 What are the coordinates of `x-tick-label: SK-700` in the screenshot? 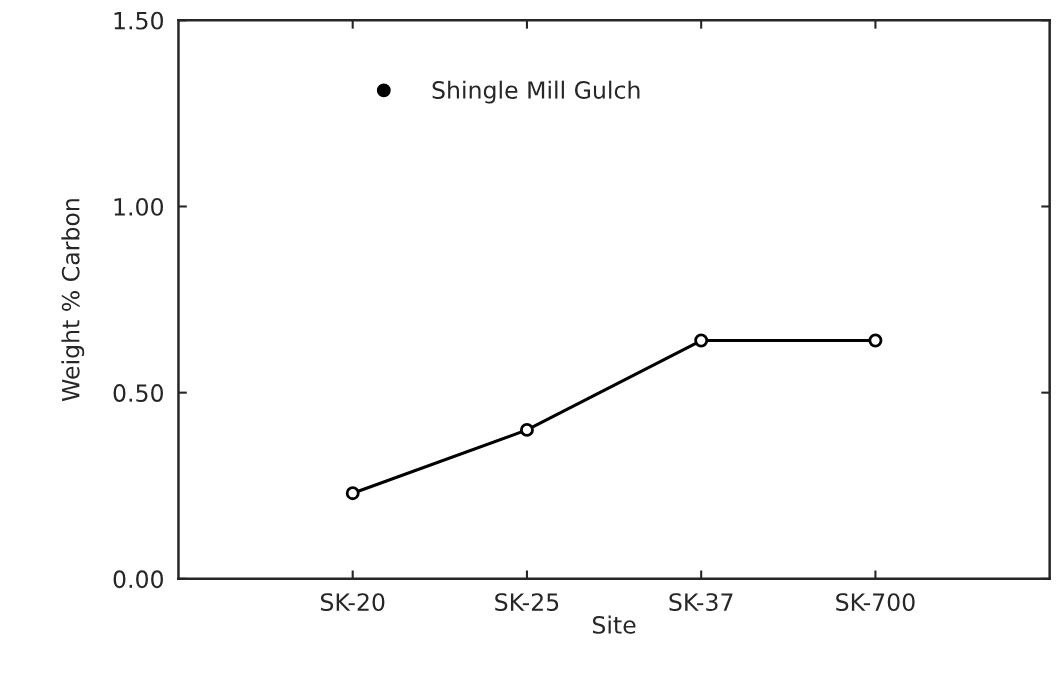 It's located at (875, 602).